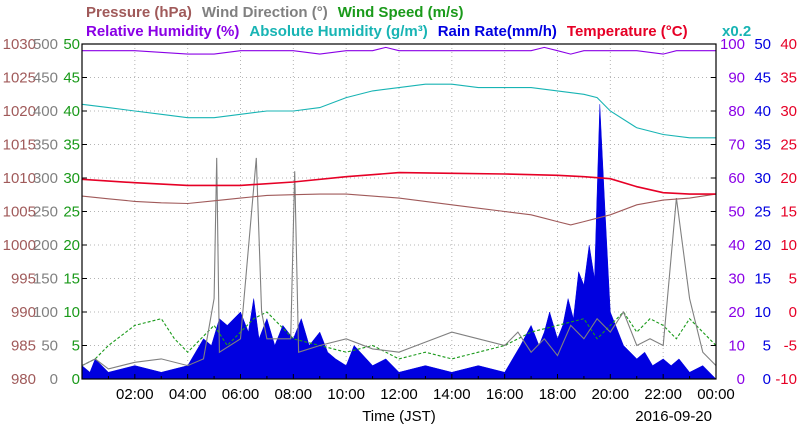 The width and height of the screenshot is (800, 434). I want to click on wind_direction-tick-label: 250, so click(45, 212).